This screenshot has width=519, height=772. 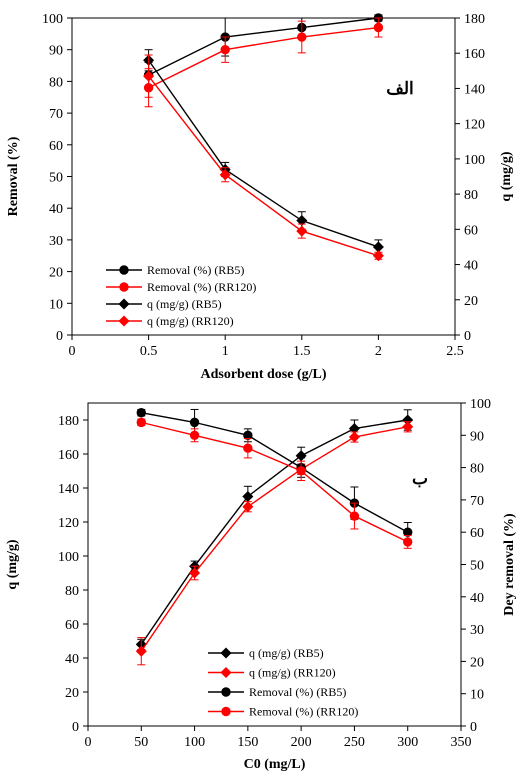 I want to click on chart1-y2-axis-label: q (mg/g), so click(x=506, y=176).